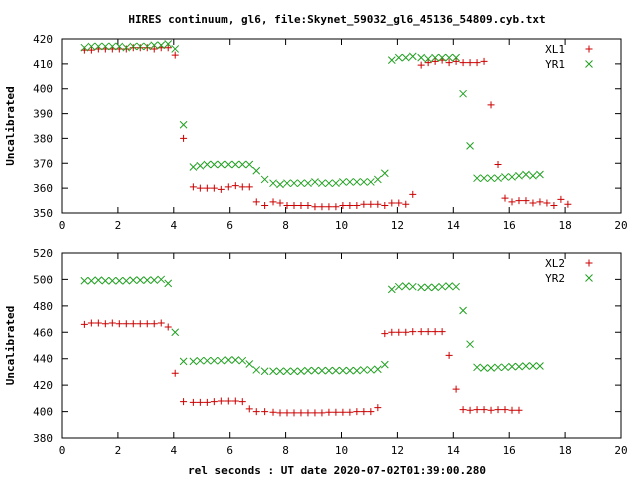 The height and width of the screenshot is (480, 640). What do you see at coordinates (285, 450) in the screenshot?
I see `x-tick-label: 8` at bounding box center [285, 450].